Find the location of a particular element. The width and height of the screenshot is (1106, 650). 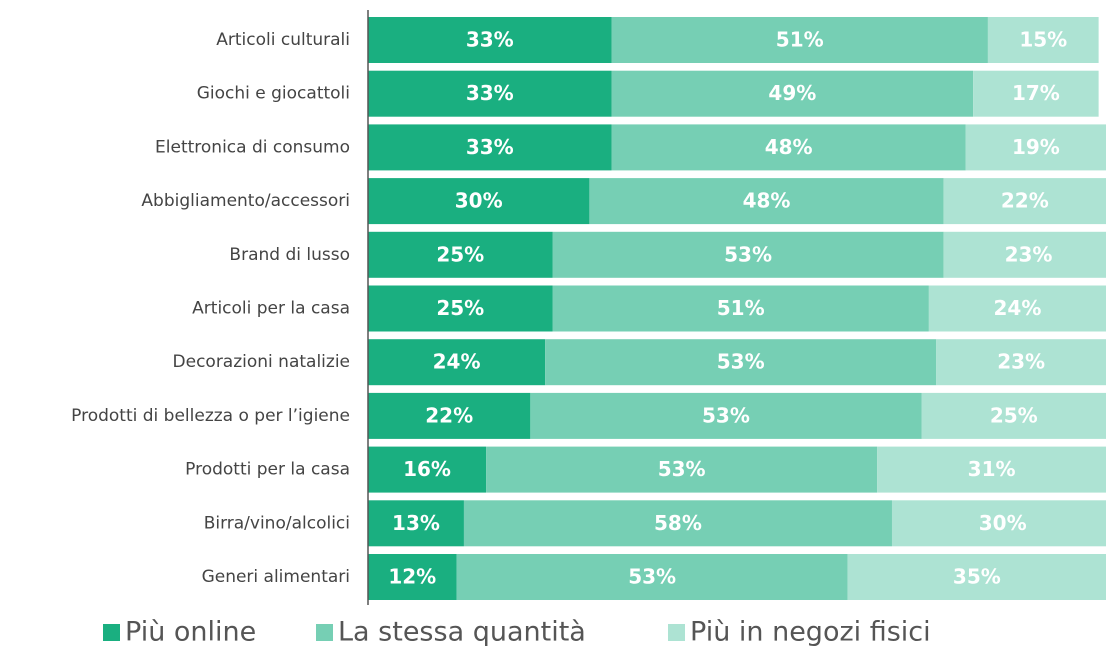

data-label: 31% is located at coordinates (992, 469).